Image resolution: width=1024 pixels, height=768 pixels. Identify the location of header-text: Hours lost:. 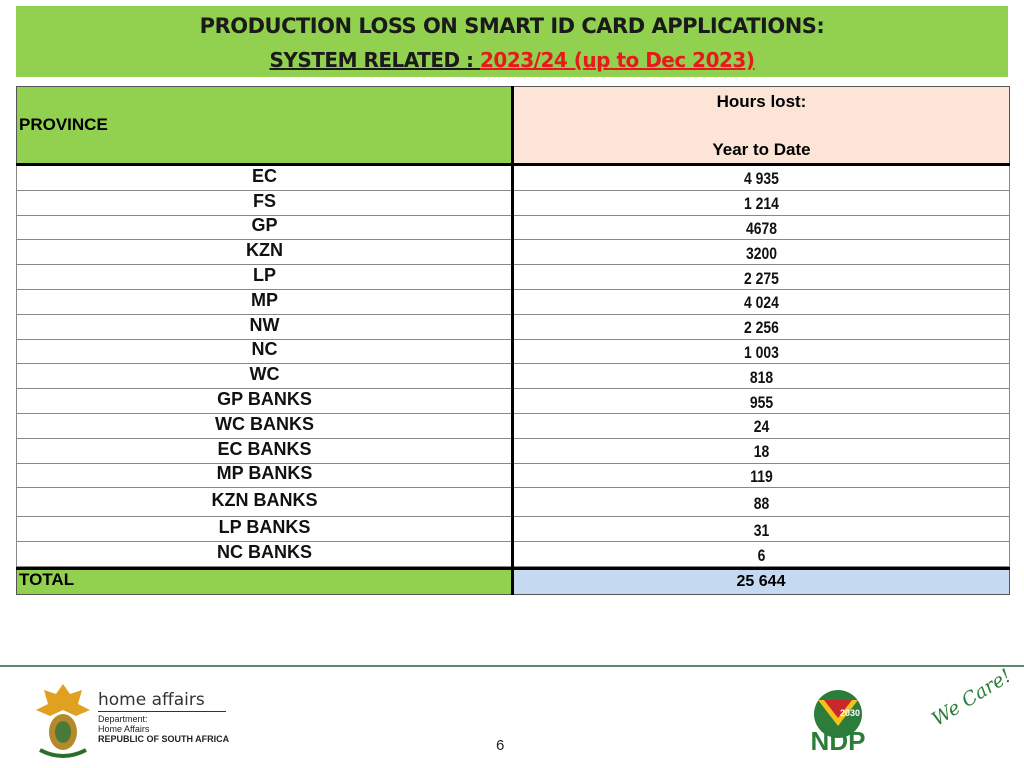
(761, 101).